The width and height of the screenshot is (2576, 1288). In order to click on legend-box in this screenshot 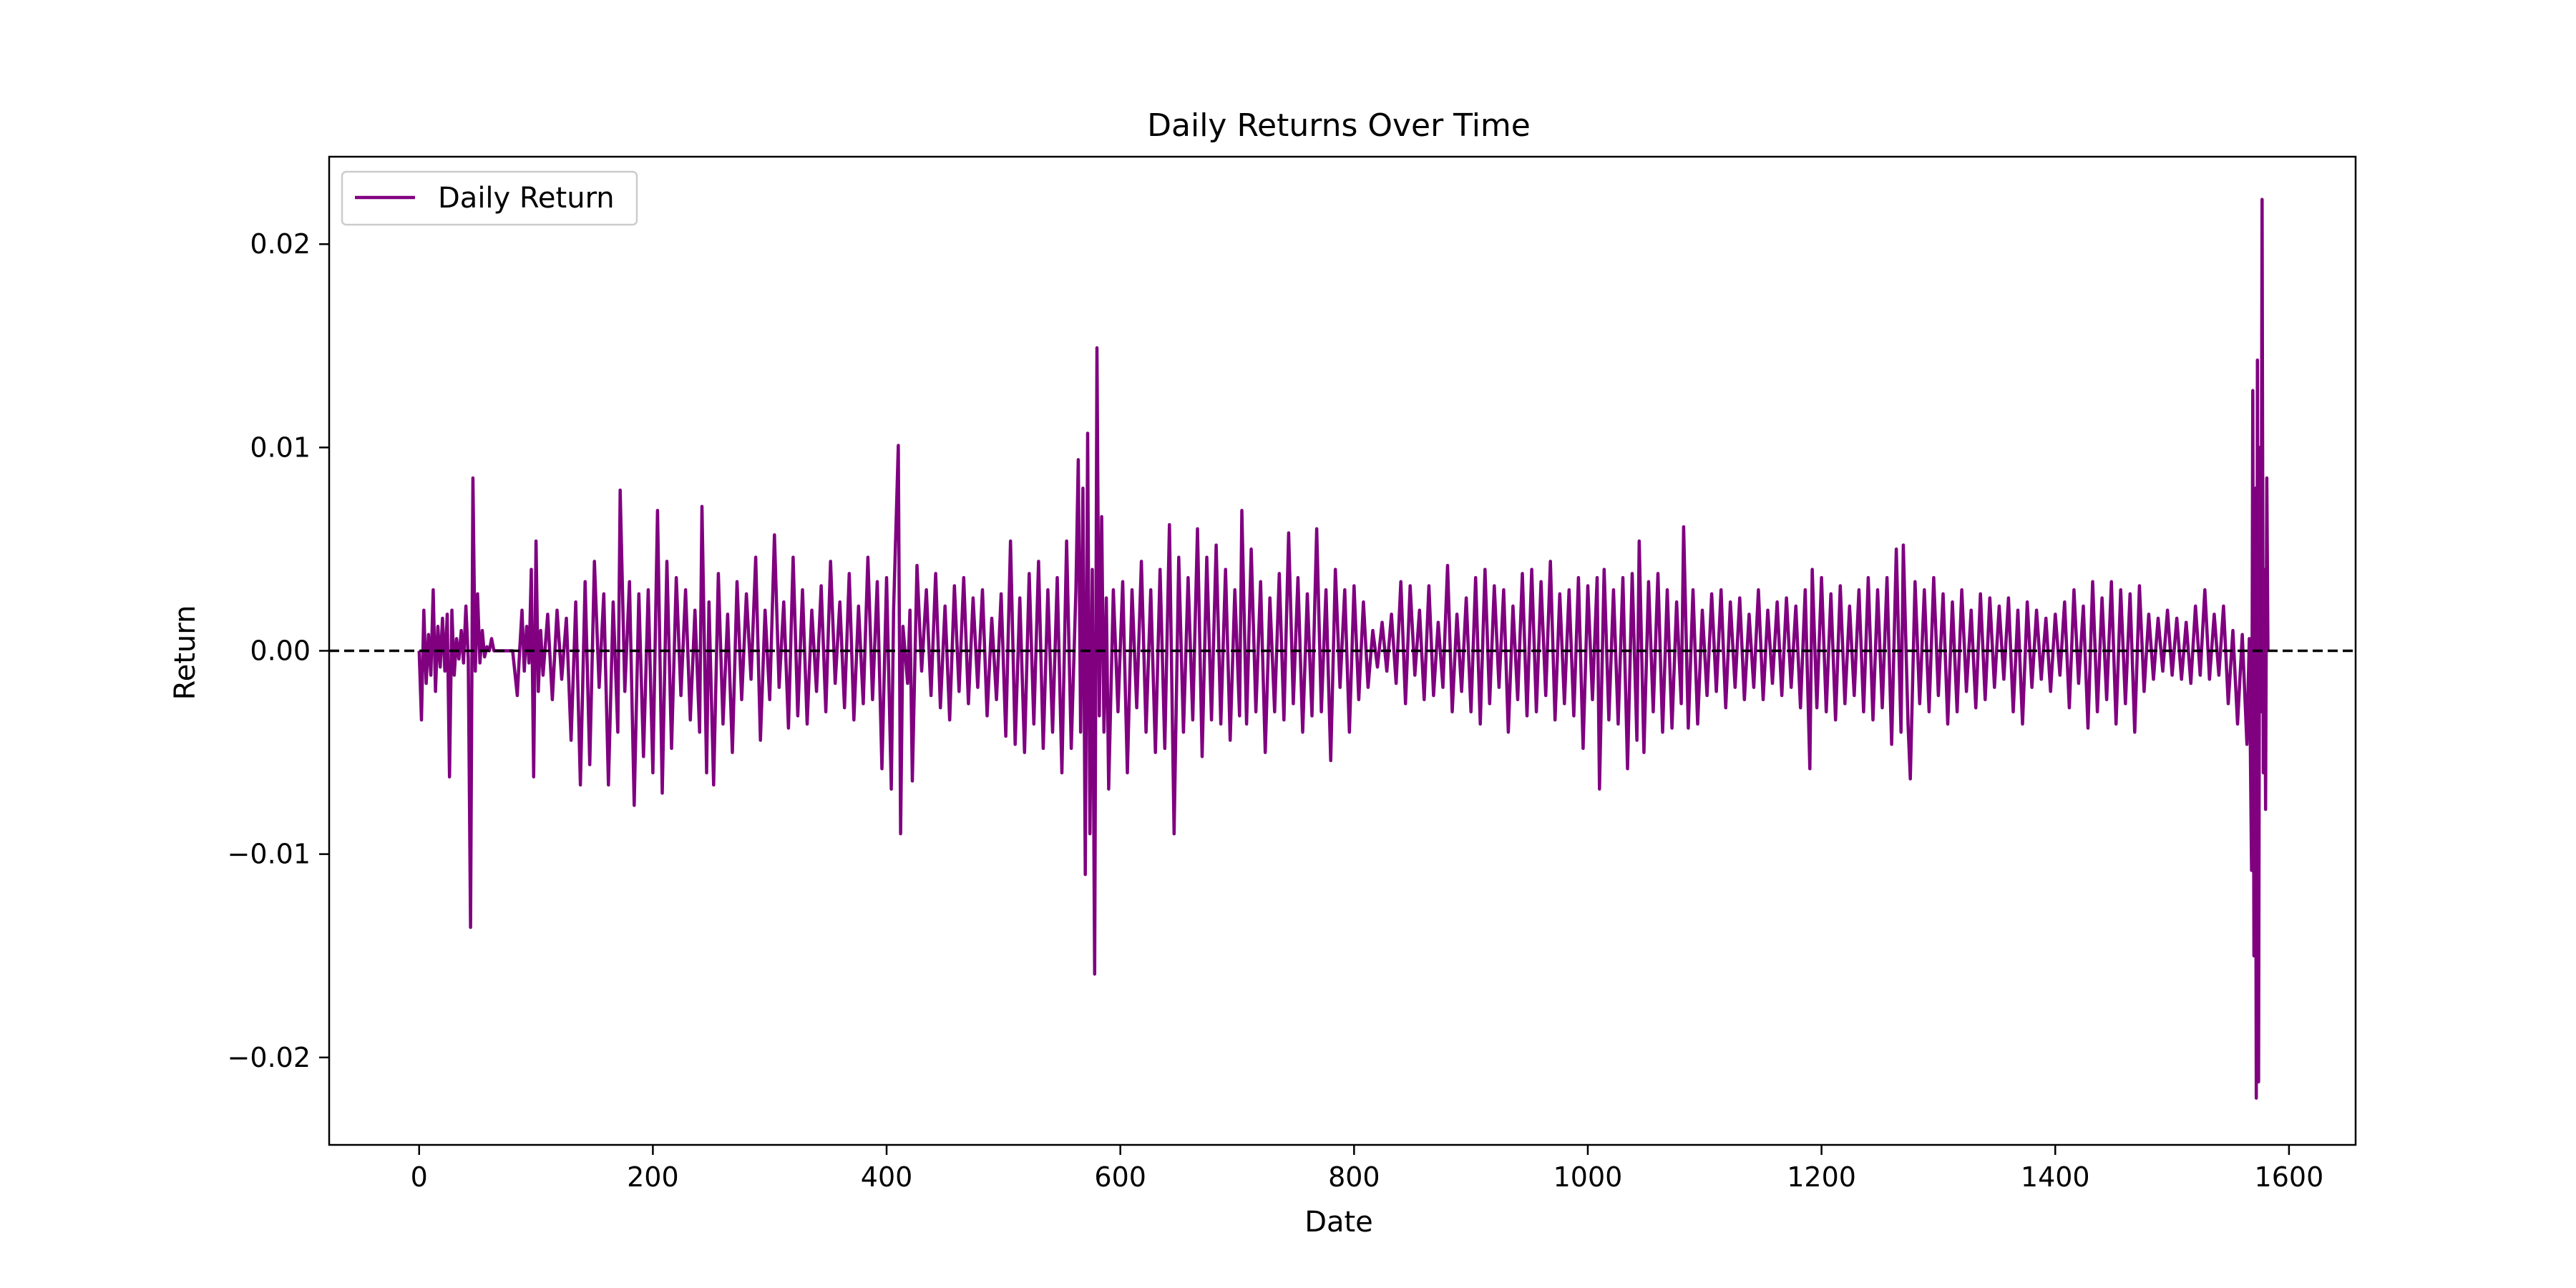, I will do `click(489, 198)`.